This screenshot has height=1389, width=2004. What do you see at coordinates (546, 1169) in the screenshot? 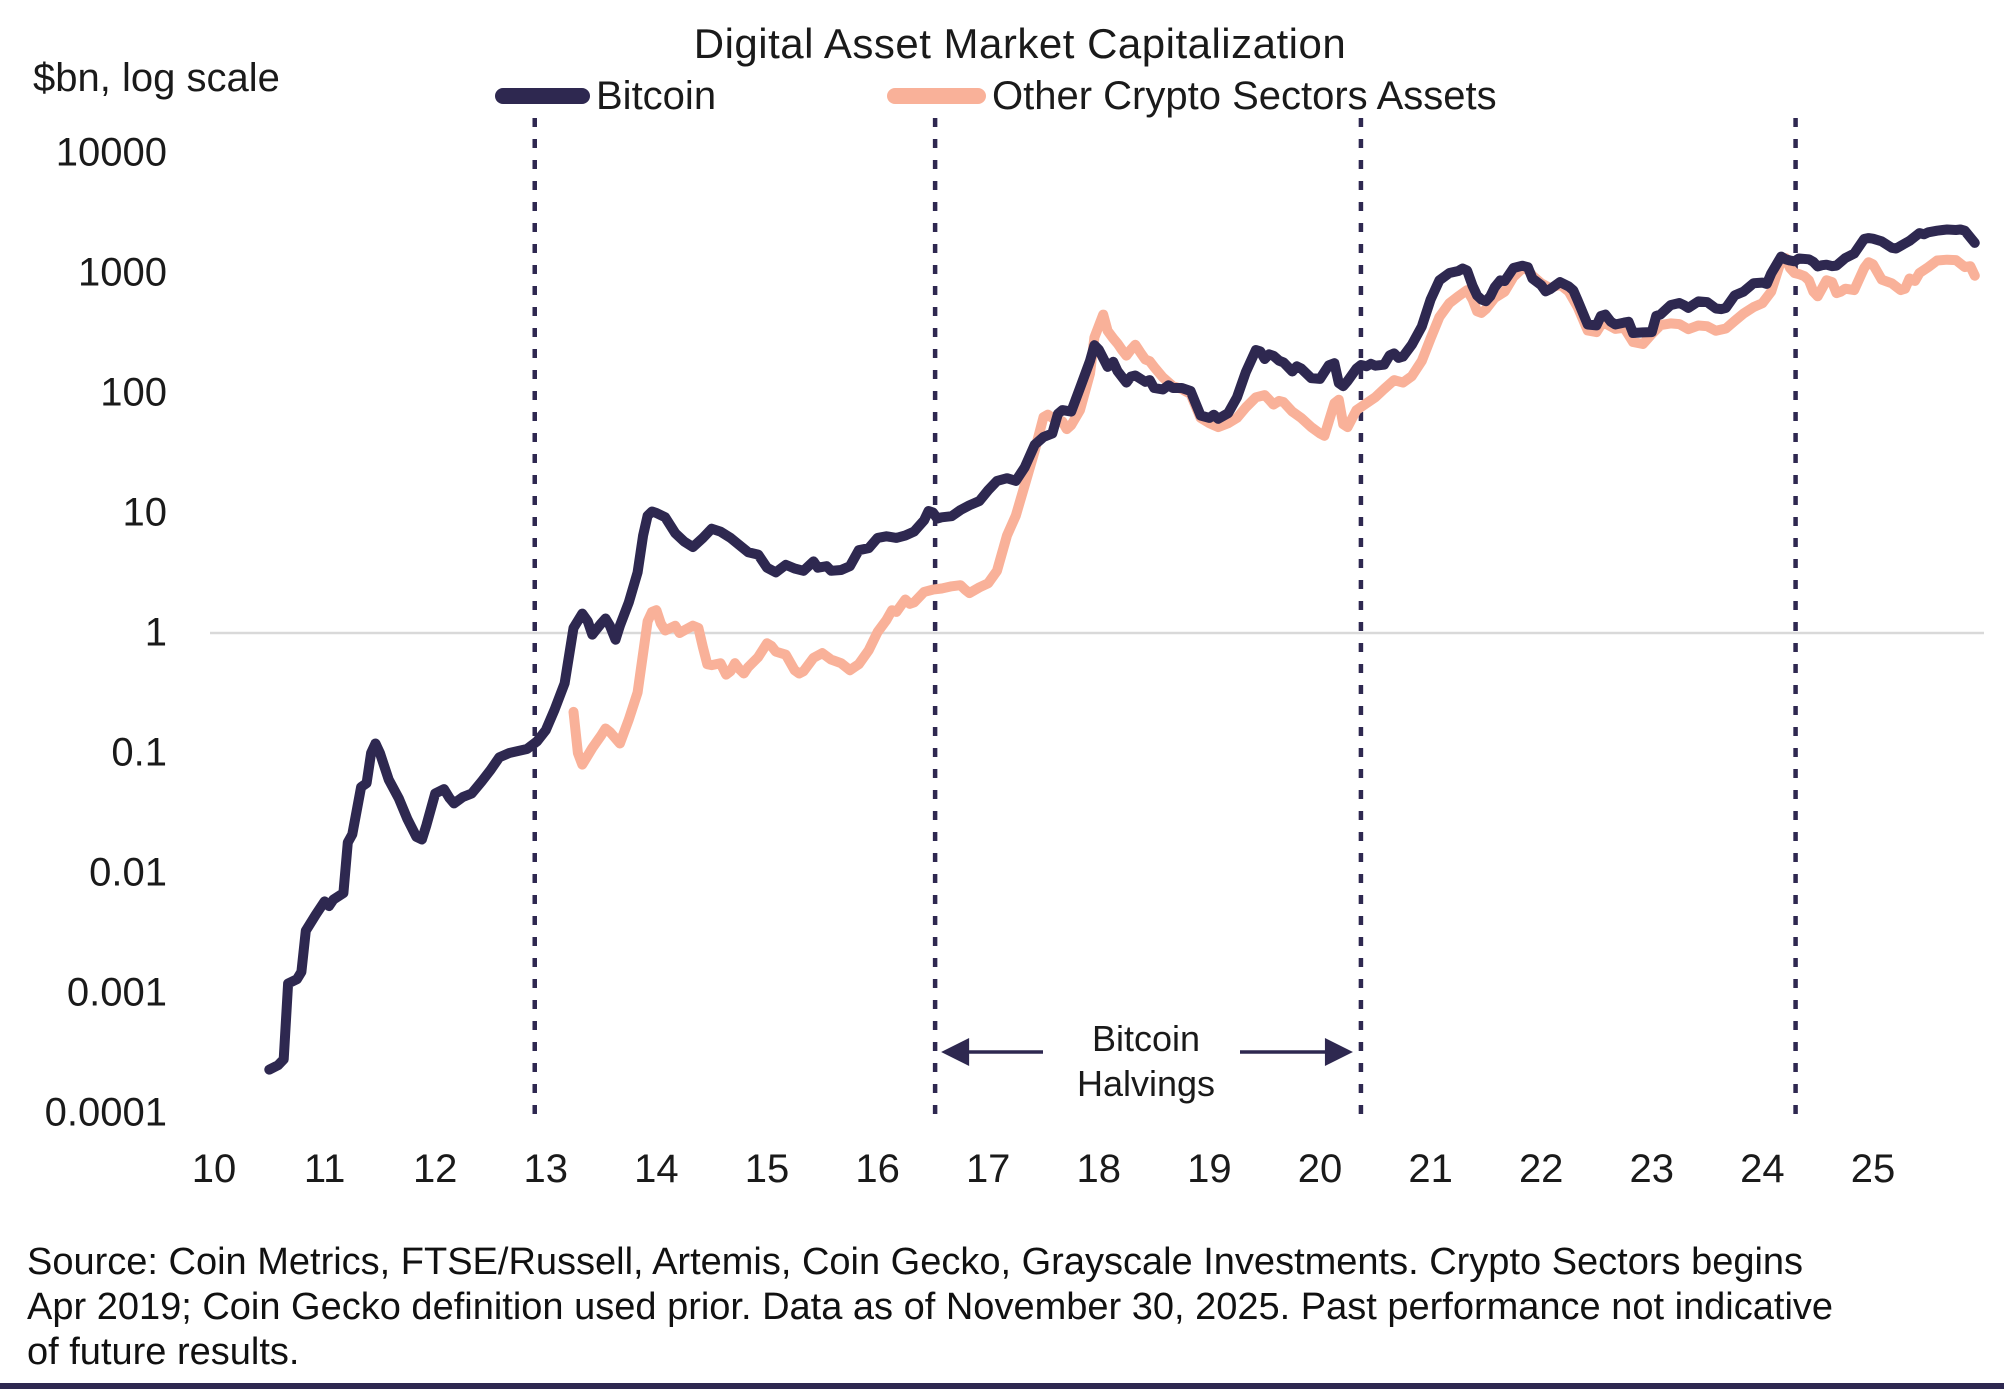
I see `x-tick-label-13: 13` at bounding box center [546, 1169].